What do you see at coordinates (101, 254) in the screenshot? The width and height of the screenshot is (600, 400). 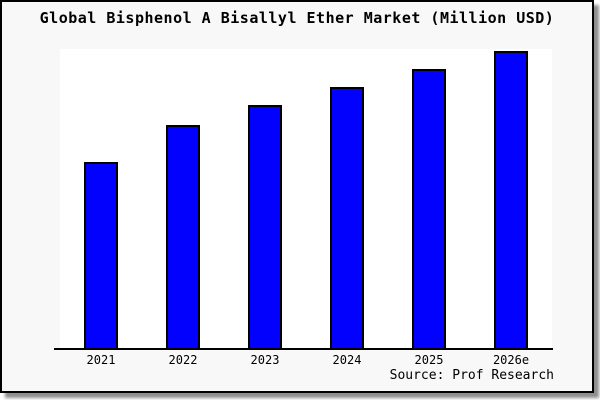 I see `bar-2021` at bounding box center [101, 254].